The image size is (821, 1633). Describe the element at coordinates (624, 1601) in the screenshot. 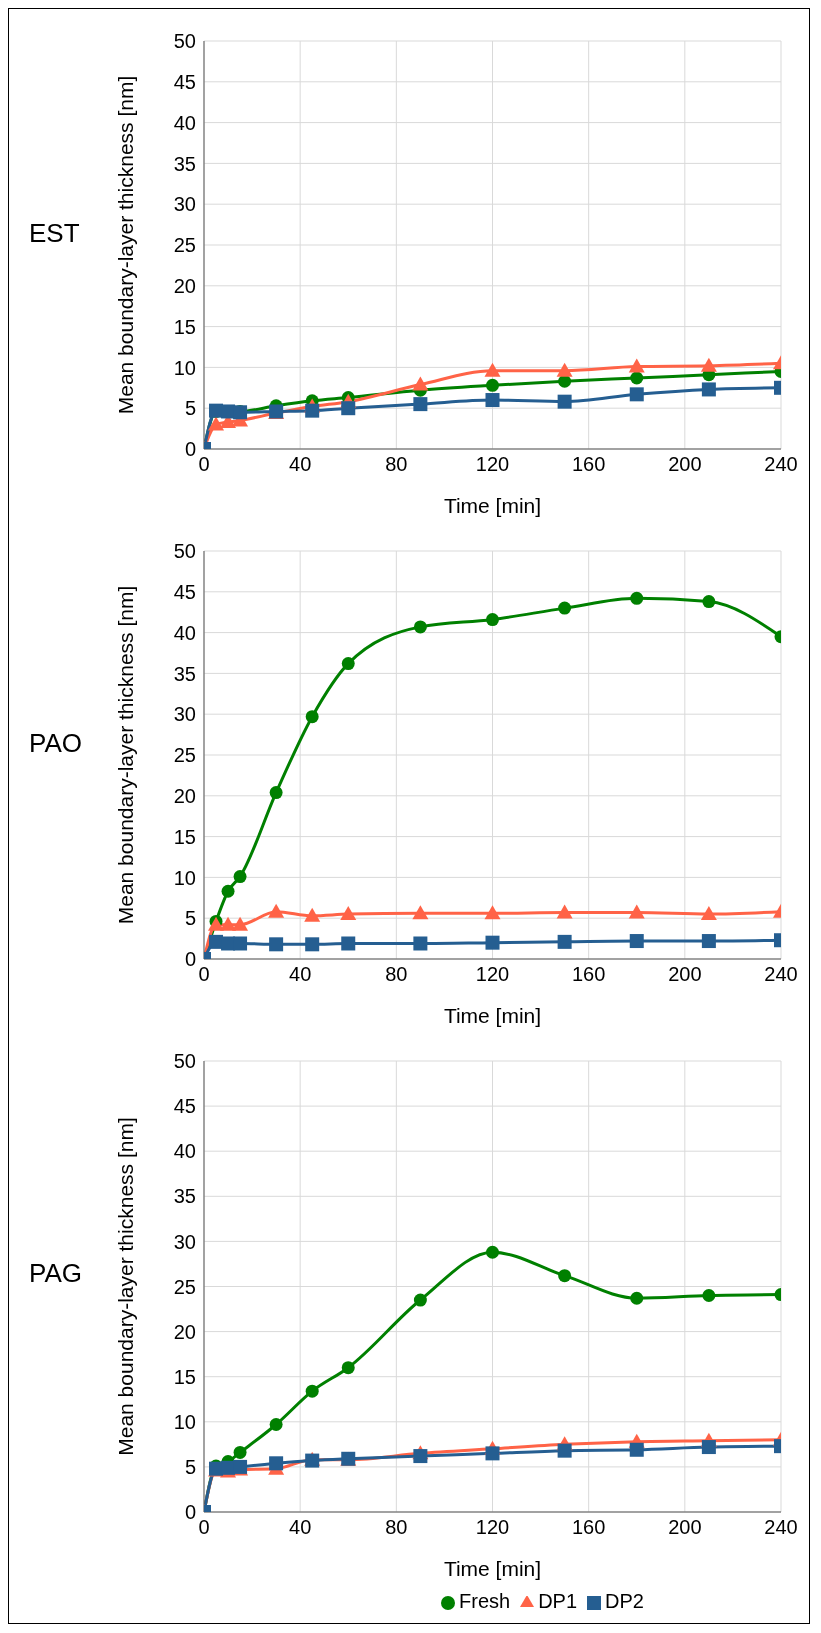

I see `legend-label: DP2` at that location.